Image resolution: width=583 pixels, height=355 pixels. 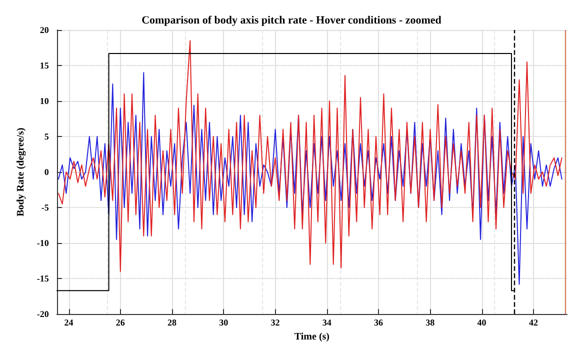 I want to click on y-tick-label: -15, so click(x=43, y=279).